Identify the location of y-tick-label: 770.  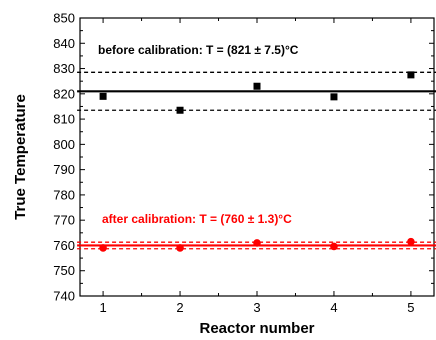
(64, 220).